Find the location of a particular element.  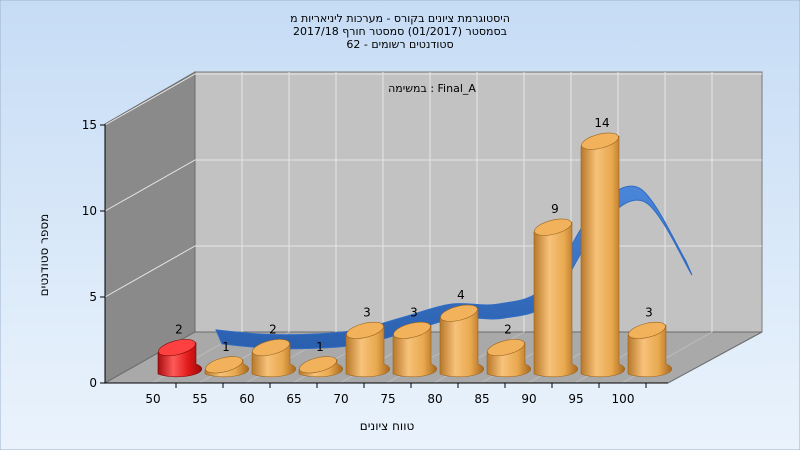

y-tick-label: 0 is located at coordinates (93, 383).